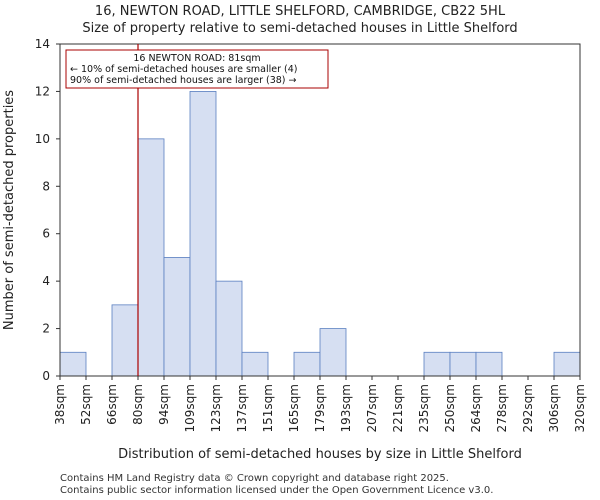 Image resolution: width=600 pixels, height=500 pixels. What do you see at coordinates (346, 408) in the screenshot?
I see `x-tick-label: 193sqm` at bounding box center [346, 408].